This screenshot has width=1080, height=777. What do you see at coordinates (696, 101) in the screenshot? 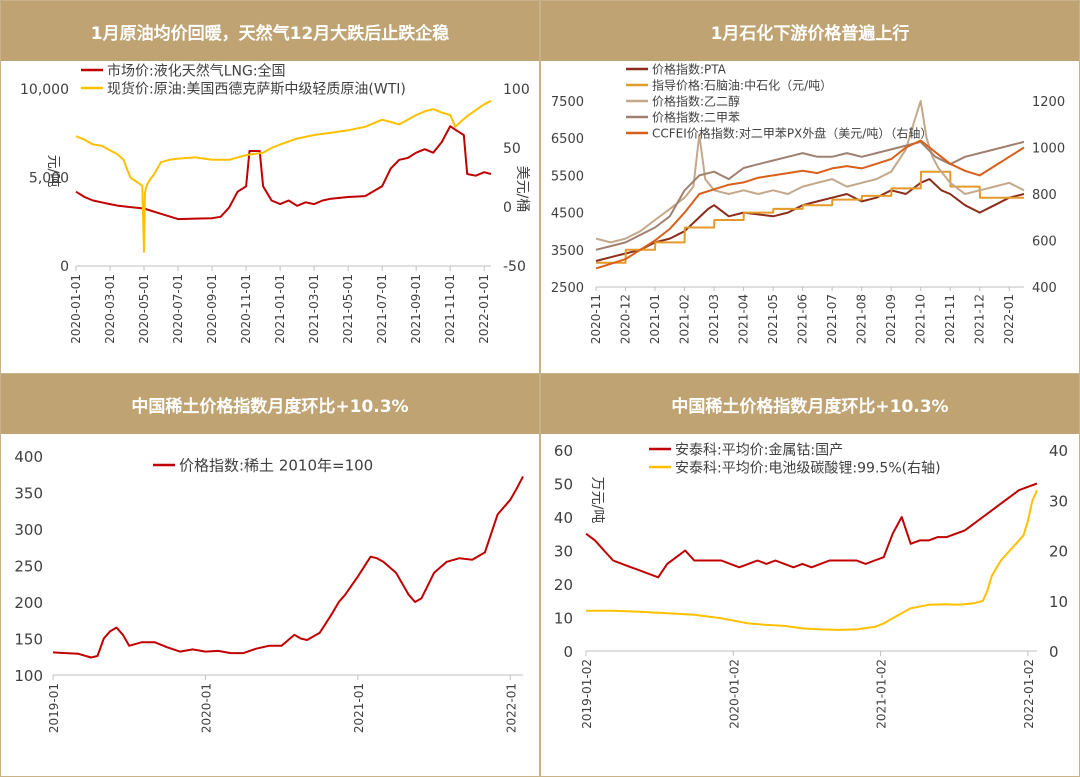
I see `legend-label: 价格指数:乙二醇` at bounding box center [696, 101].